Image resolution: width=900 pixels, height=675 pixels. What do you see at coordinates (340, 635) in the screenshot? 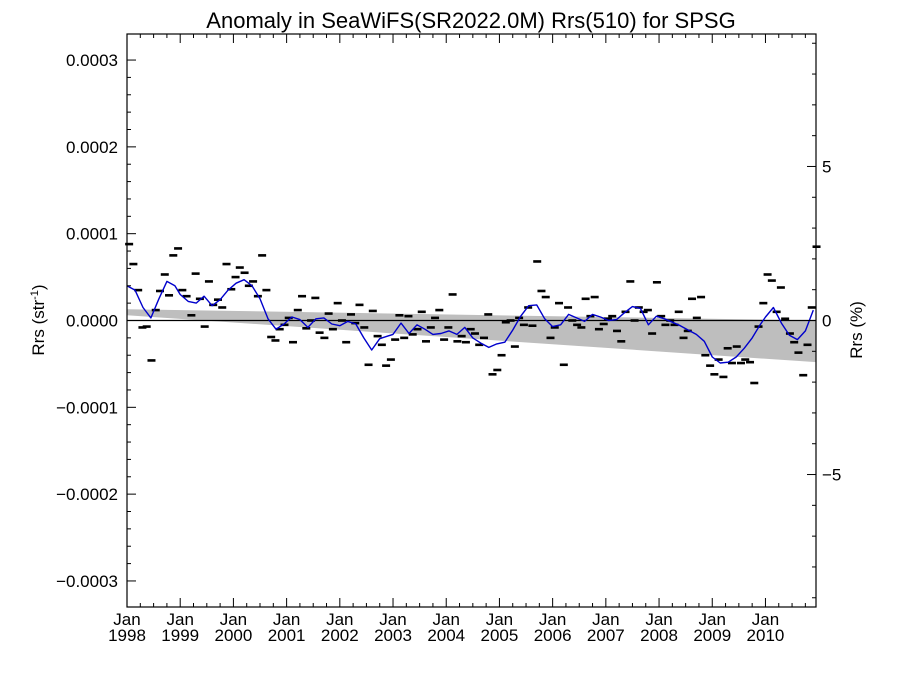
I see `x-tick-year: 2002` at bounding box center [340, 635].